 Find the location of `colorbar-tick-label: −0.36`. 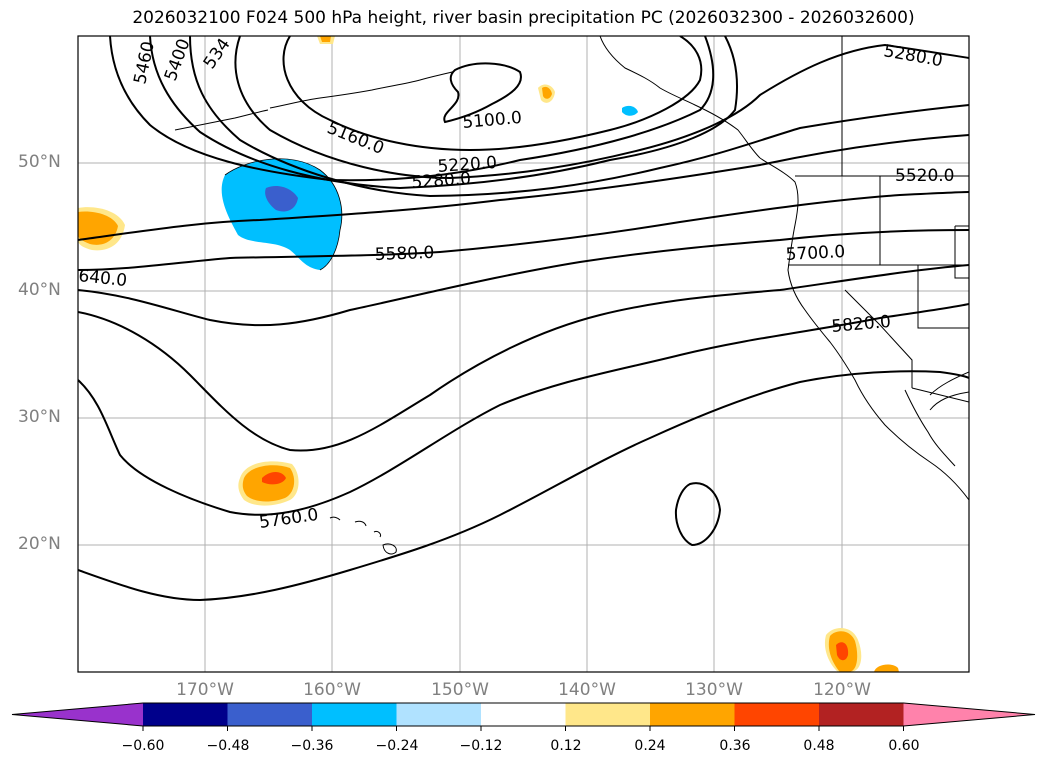

colorbar-tick-label: −0.36 is located at coordinates (312, 746).